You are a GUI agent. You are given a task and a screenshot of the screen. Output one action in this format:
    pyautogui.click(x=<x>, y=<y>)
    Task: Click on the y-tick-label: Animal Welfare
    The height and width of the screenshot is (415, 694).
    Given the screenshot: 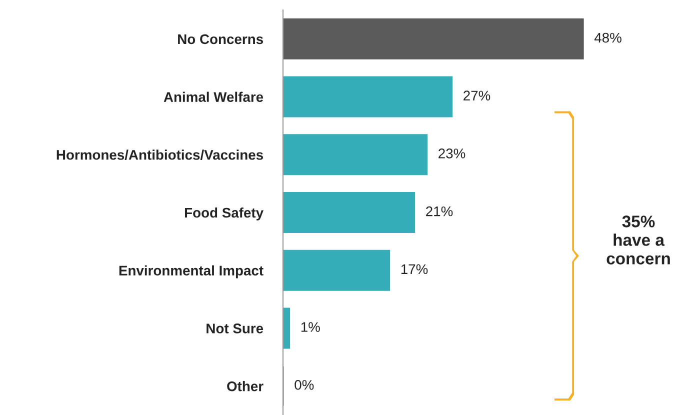 What is the action you would take?
    pyautogui.click(x=214, y=97)
    